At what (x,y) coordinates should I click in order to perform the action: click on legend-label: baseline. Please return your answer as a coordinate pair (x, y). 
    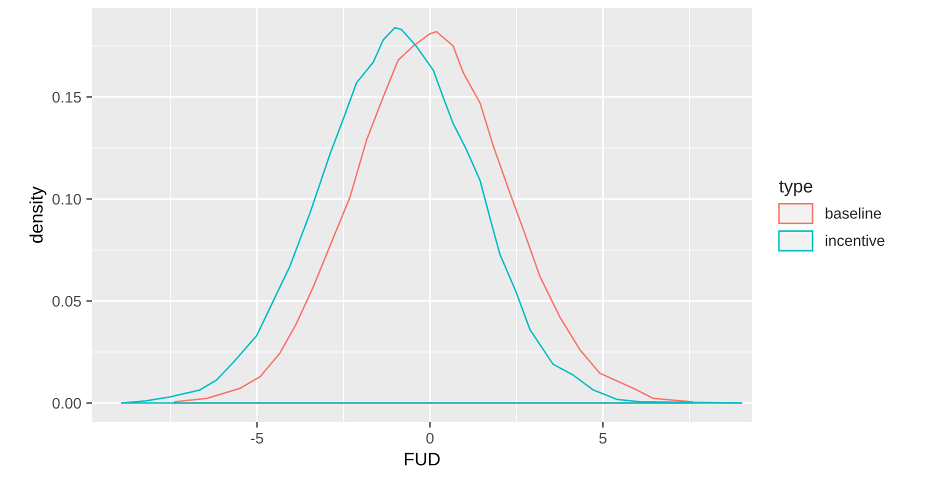
    Looking at the image, I should click on (854, 213).